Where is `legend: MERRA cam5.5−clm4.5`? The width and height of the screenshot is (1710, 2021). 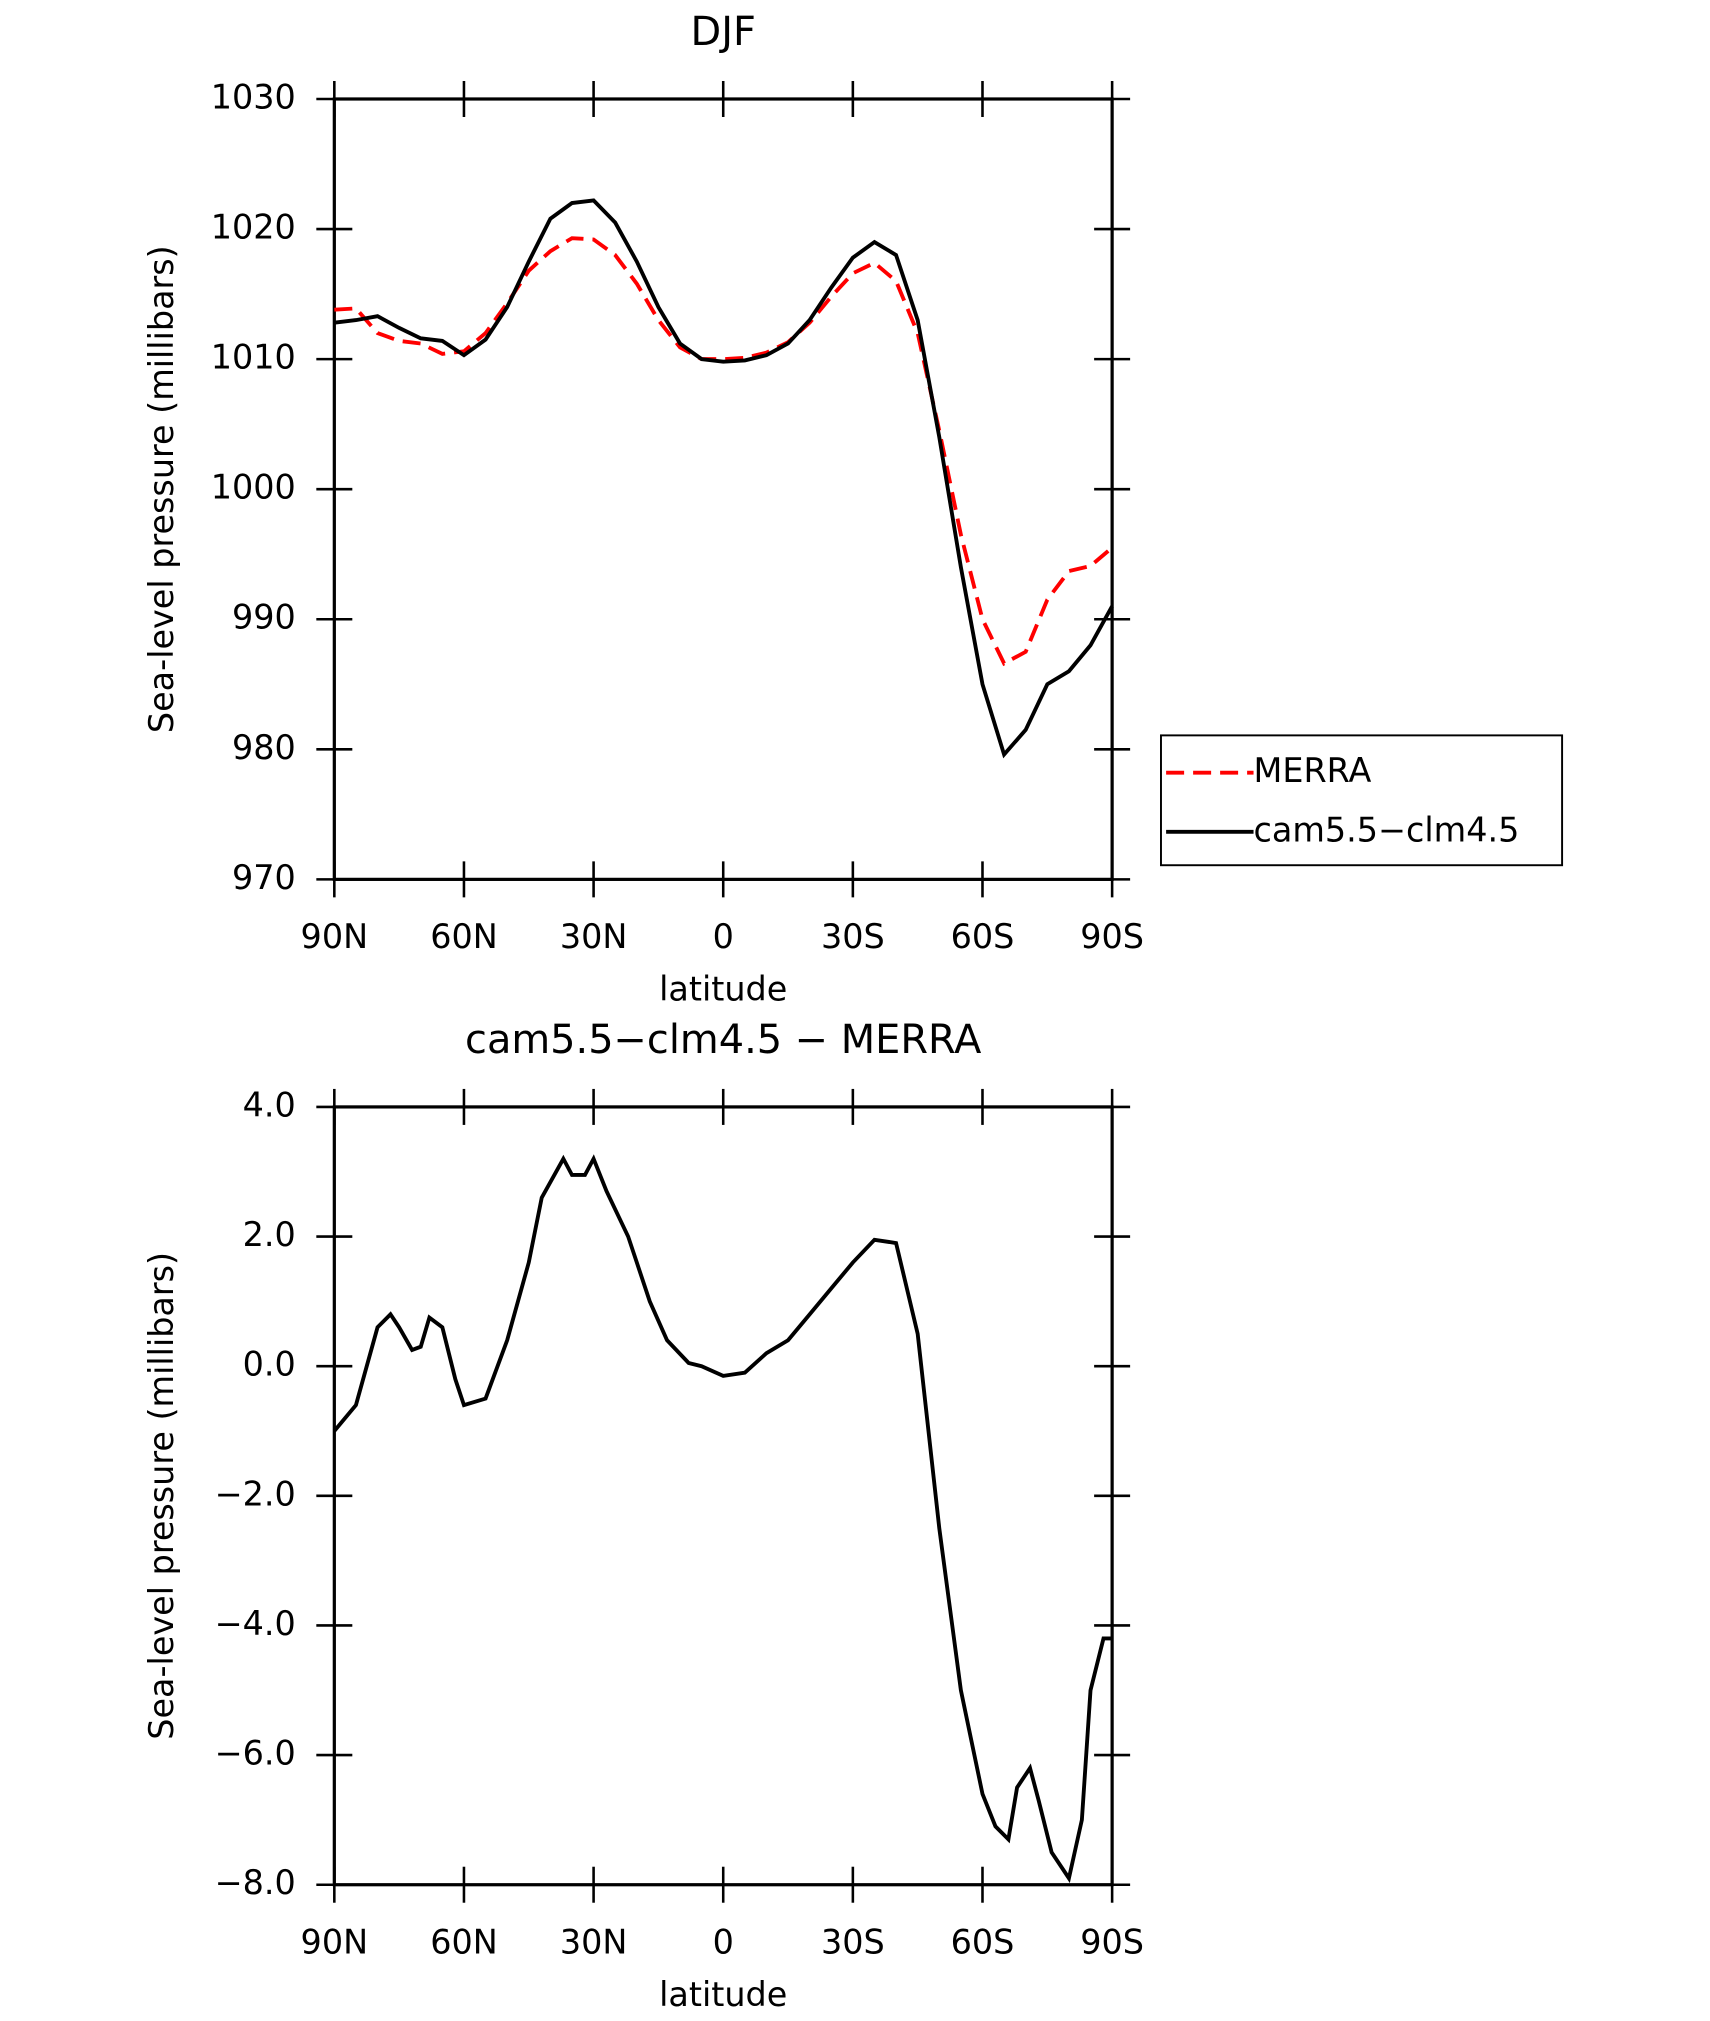 legend: MERRA cam5.5−clm4.5 is located at coordinates (1362, 800).